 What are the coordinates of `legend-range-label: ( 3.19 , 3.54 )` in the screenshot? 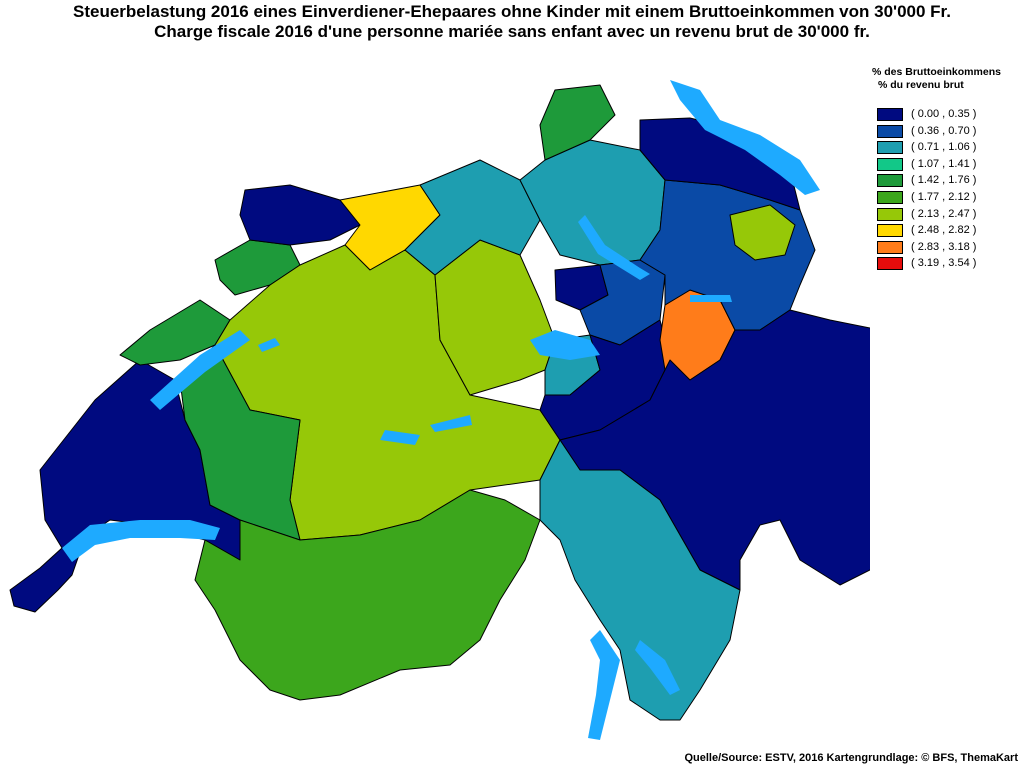 It's located at (944, 263).